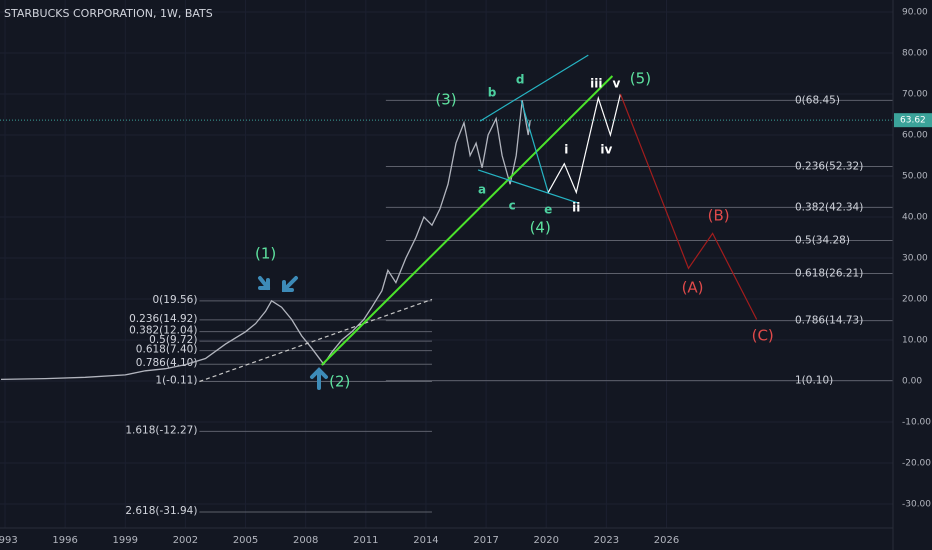 The width and height of the screenshot is (932, 550). What do you see at coordinates (916, 464) in the screenshot?
I see `y-tick-label: -20.00` at bounding box center [916, 464].